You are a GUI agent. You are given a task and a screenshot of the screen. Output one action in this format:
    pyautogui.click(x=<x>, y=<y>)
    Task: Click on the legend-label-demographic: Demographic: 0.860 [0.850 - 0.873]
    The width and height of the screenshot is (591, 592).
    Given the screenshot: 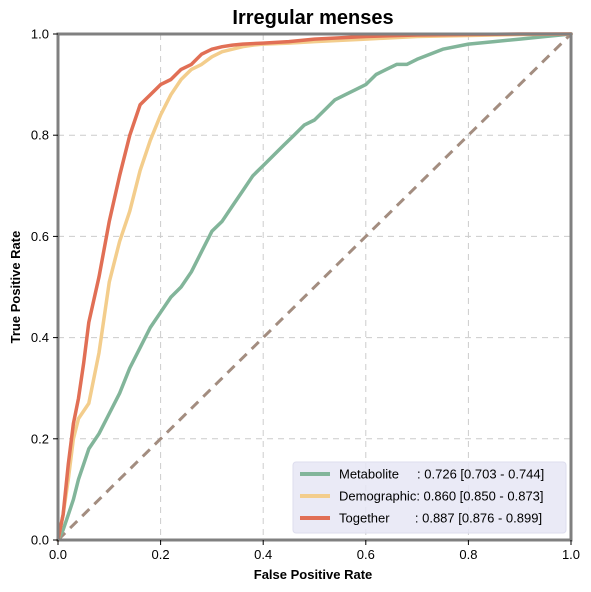 What is the action you would take?
    pyautogui.click(x=441, y=496)
    